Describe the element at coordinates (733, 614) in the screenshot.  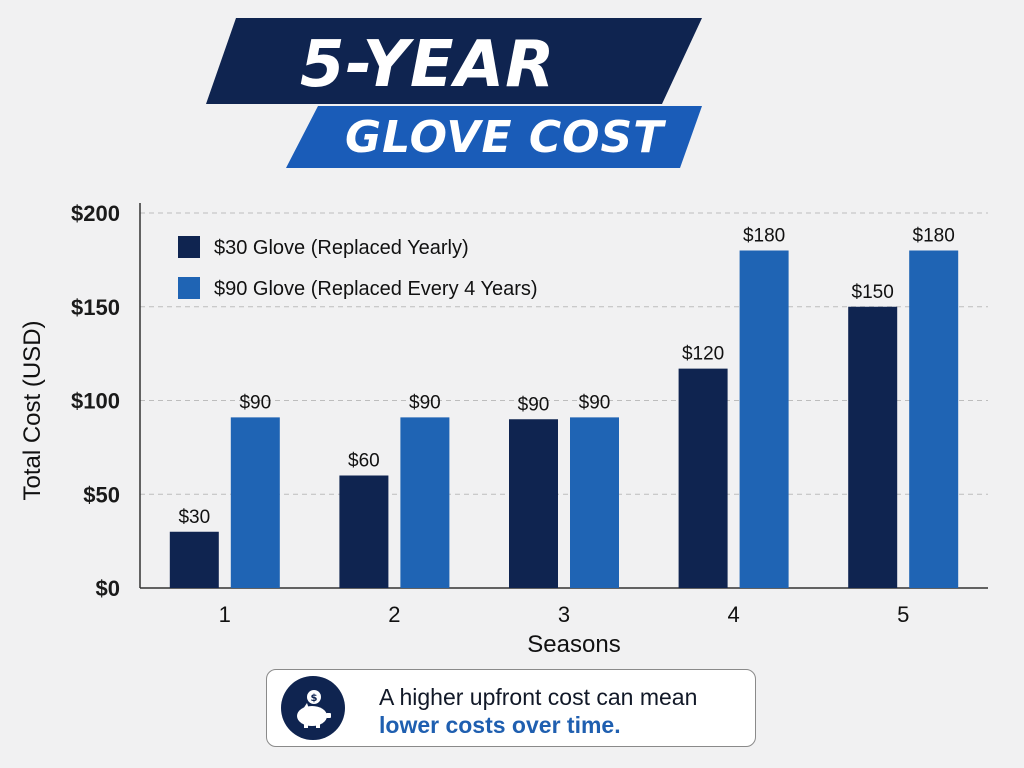
I see `x-tick-label: 4` at that location.